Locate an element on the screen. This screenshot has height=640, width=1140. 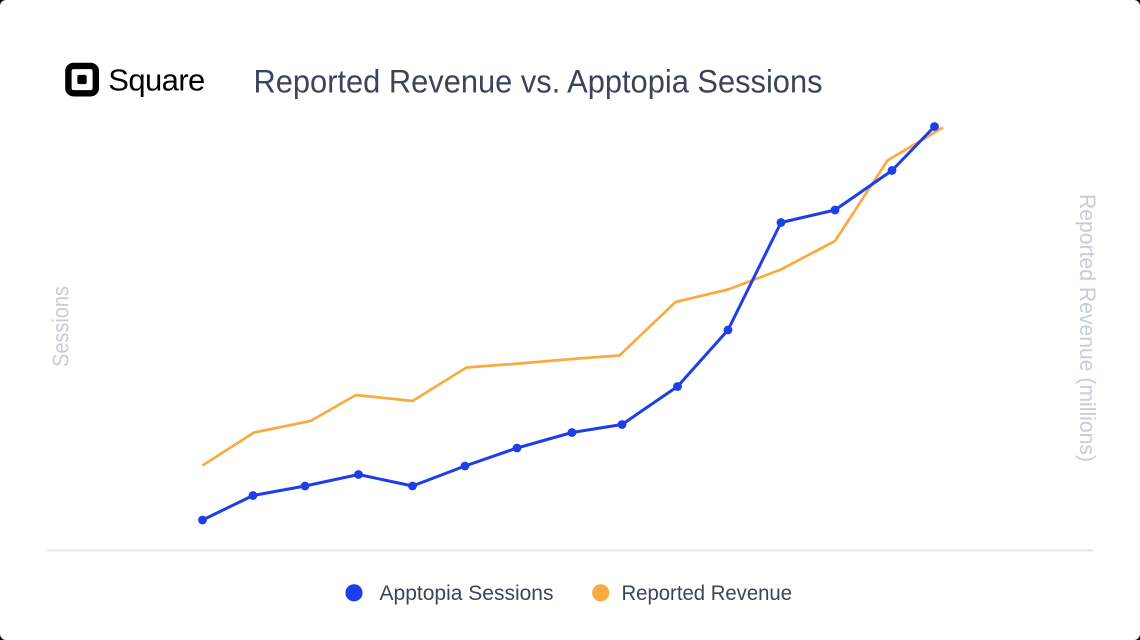
svg-text: Apptopia Sessions is located at coordinates (467, 593).